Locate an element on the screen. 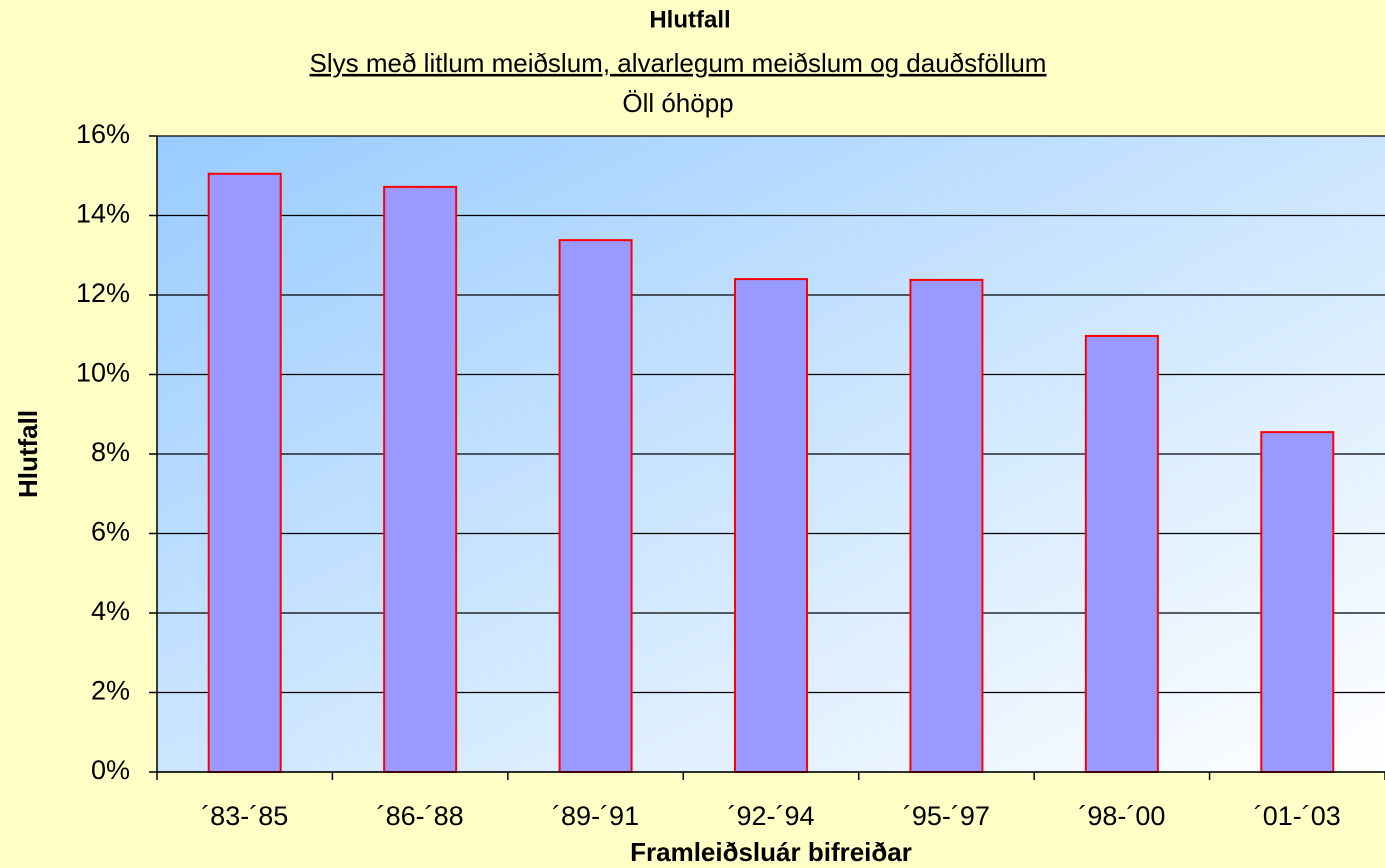 Image resolution: width=1385 pixels, height=868 pixels. y-tick-label: 2% is located at coordinates (110, 691).